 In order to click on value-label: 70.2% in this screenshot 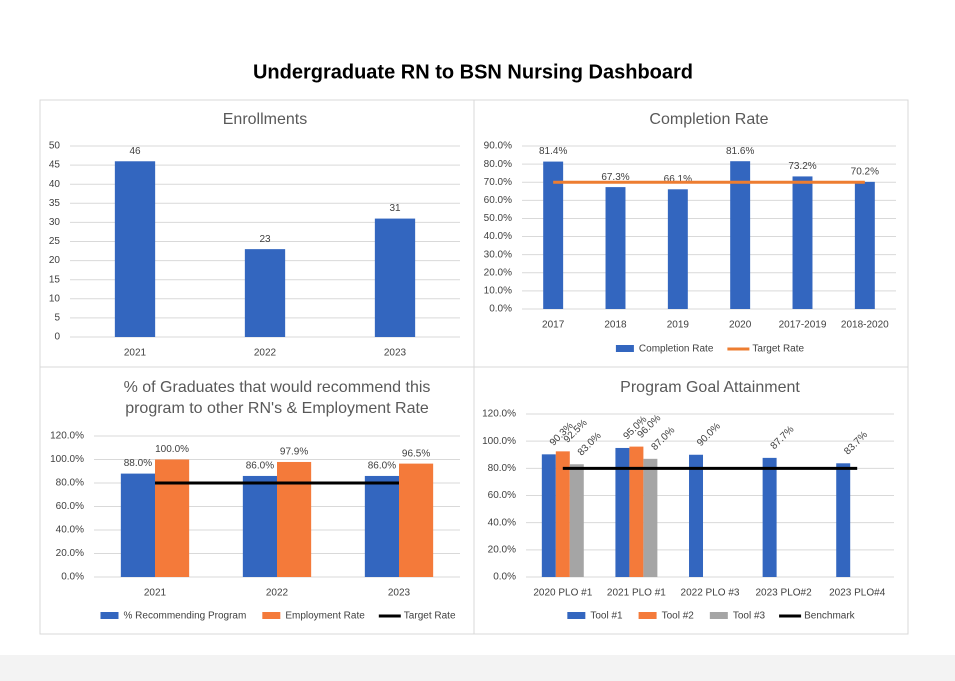, I will do `click(865, 172)`.